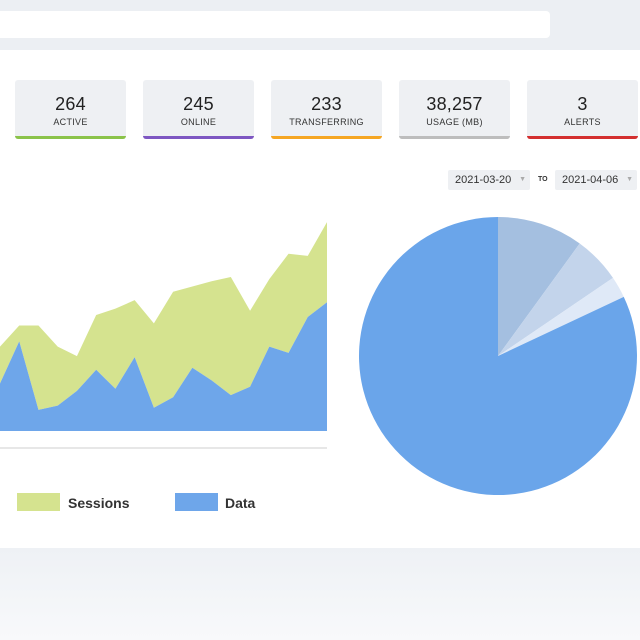  Describe the element at coordinates (590, 180) in the screenshot. I see `date-to-value: 2021-04-06` at that location.